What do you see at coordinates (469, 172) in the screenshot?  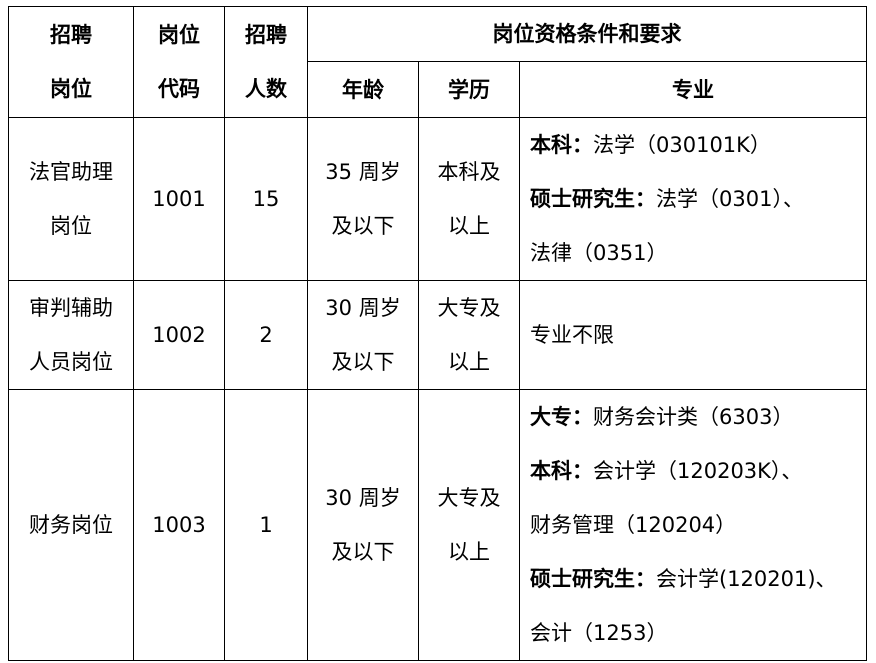 I see `education-cell-line: 本科及` at bounding box center [469, 172].